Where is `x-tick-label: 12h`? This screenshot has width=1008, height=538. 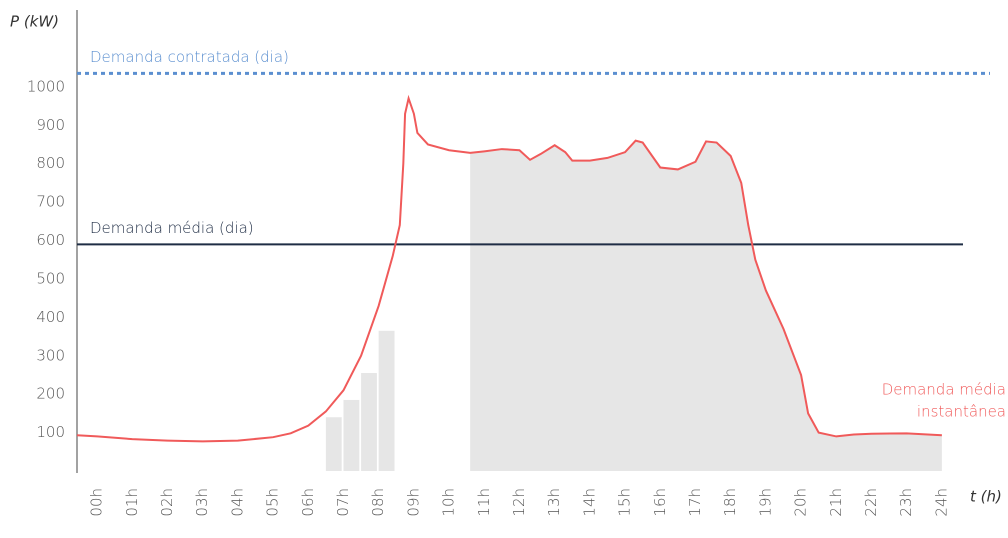
x-tick-label: 12h is located at coordinates (519, 502).